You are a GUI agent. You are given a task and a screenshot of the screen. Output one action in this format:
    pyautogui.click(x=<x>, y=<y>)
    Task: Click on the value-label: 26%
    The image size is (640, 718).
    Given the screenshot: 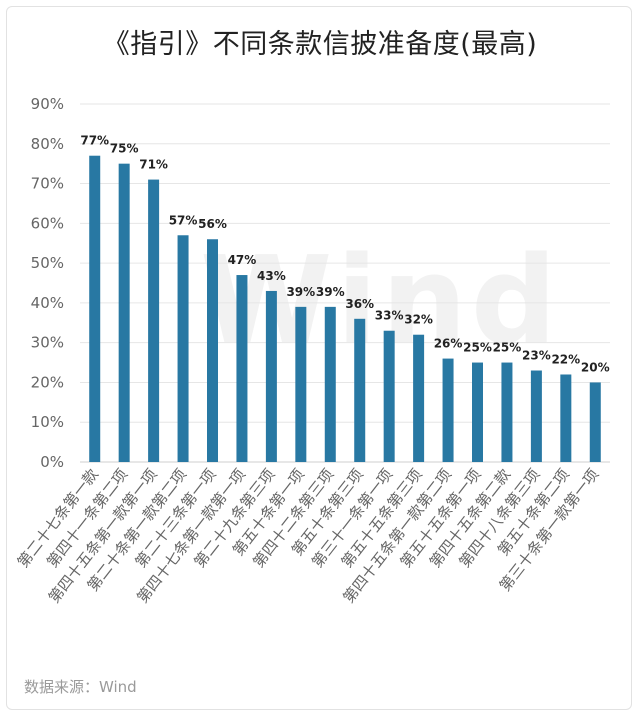 What is the action you would take?
    pyautogui.click(x=448, y=344)
    